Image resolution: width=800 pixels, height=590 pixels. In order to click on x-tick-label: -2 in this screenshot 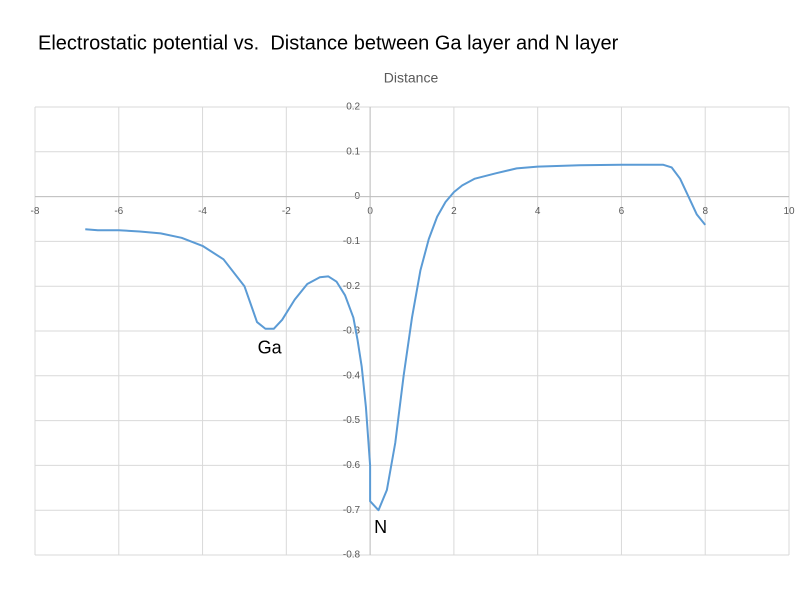, I will do `click(286, 211)`.